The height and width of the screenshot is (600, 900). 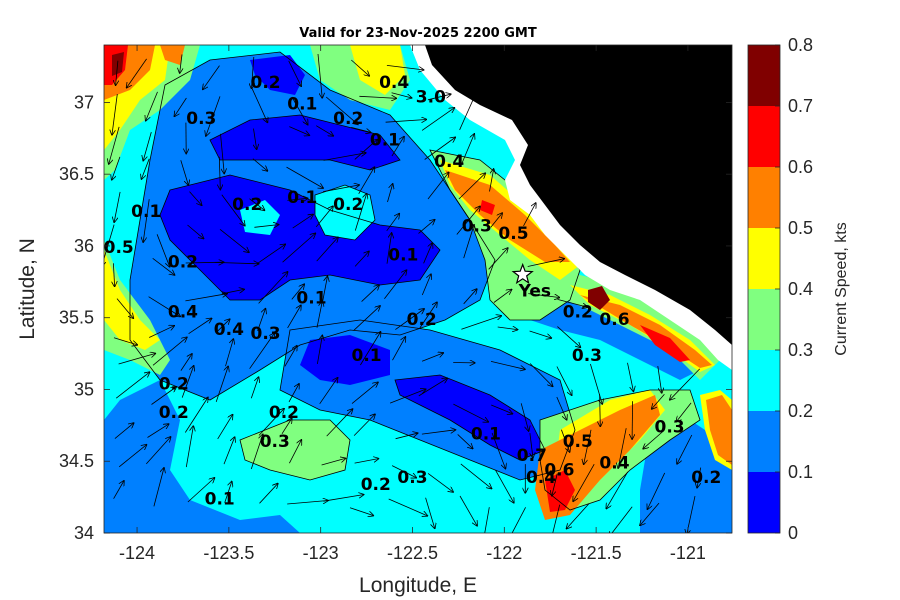 What do you see at coordinates (321, 553) in the screenshot?
I see `x-tick-label: -123` at bounding box center [321, 553].